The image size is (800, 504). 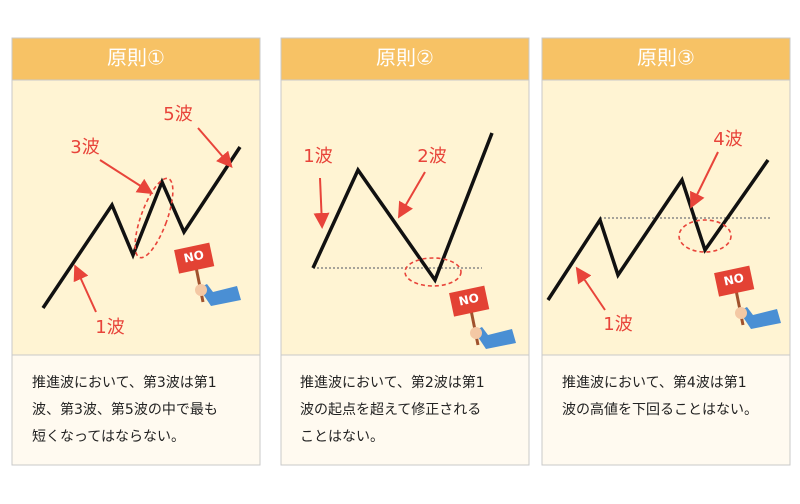 I want to click on description: ことはない。, so click(x=342, y=437).